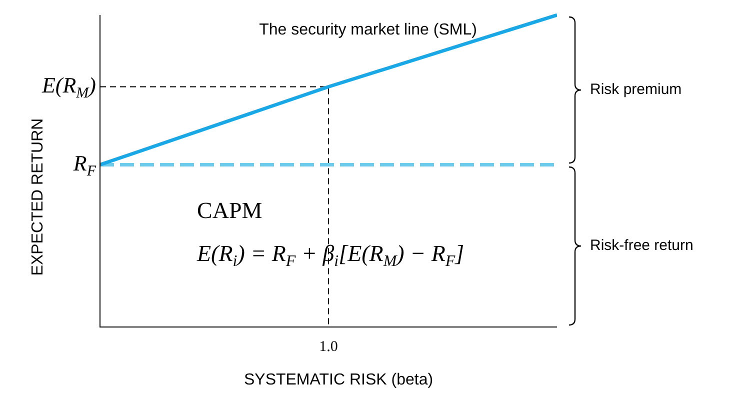  Describe the element at coordinates (368, 29) in the screenshot. I see `chart-title: The security market line (SML)` at that location.